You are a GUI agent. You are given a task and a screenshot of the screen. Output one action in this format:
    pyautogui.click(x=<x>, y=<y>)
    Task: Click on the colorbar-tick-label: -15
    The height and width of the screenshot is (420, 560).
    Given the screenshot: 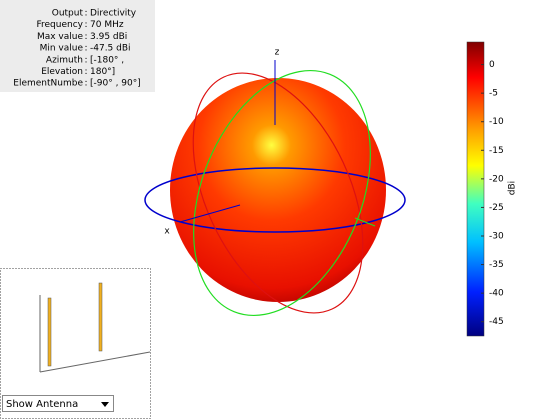 What is the action you would take?
    pyautogui.click(x=496, y=151)
    